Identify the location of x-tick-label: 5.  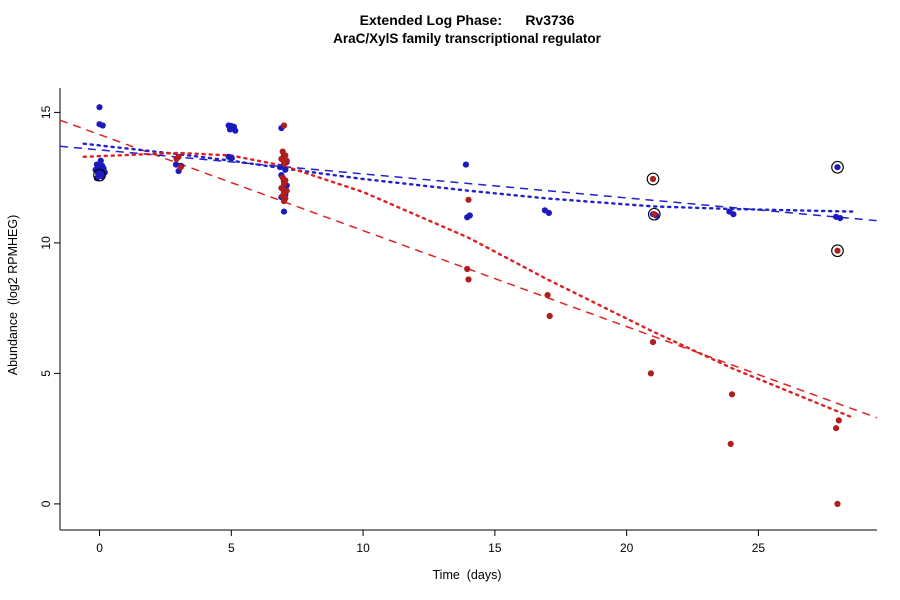
(231, 548).